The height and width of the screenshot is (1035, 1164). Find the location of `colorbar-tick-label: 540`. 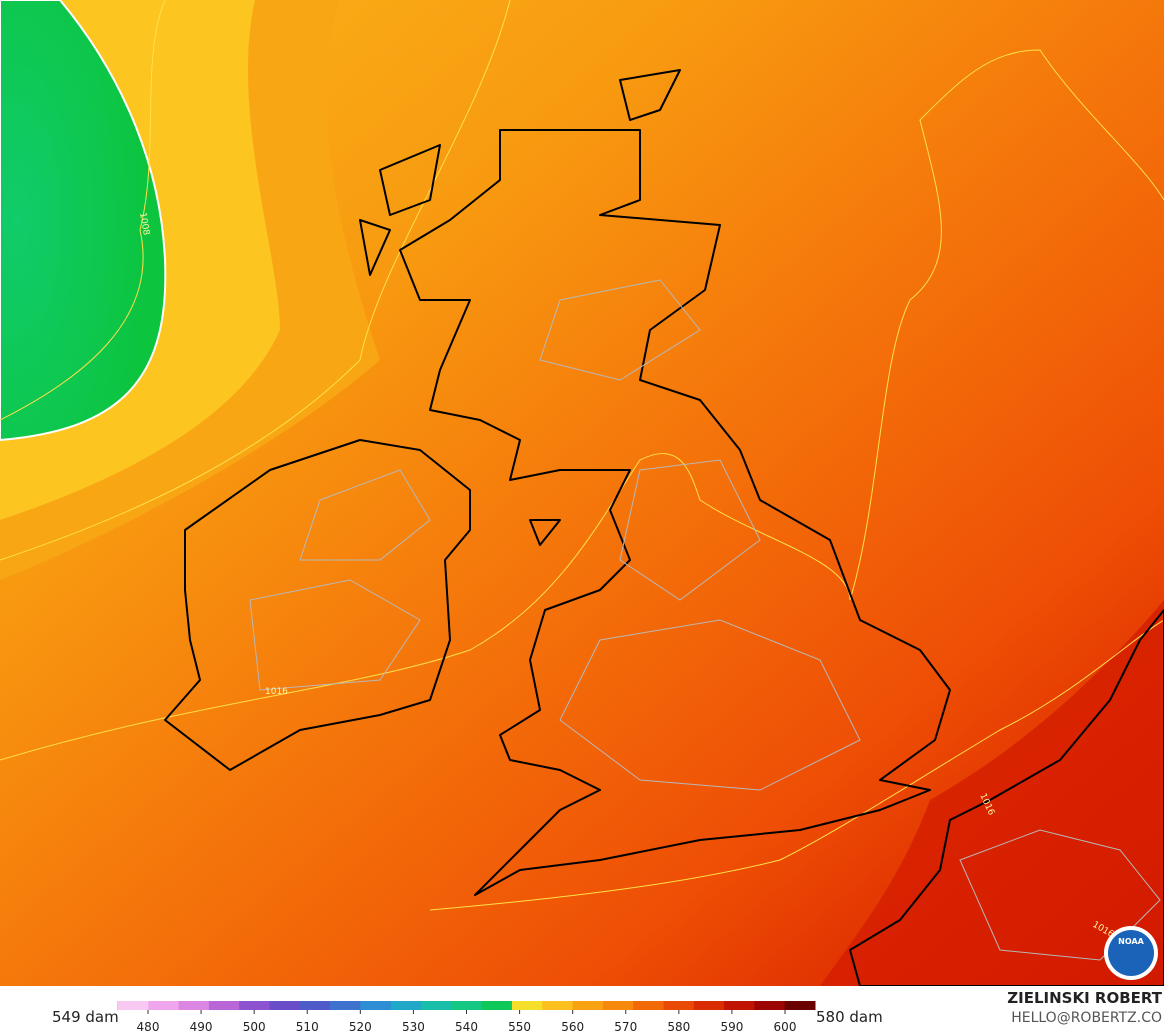

colorbar-tick-label: 540 is located at coordinates (466, 1027).